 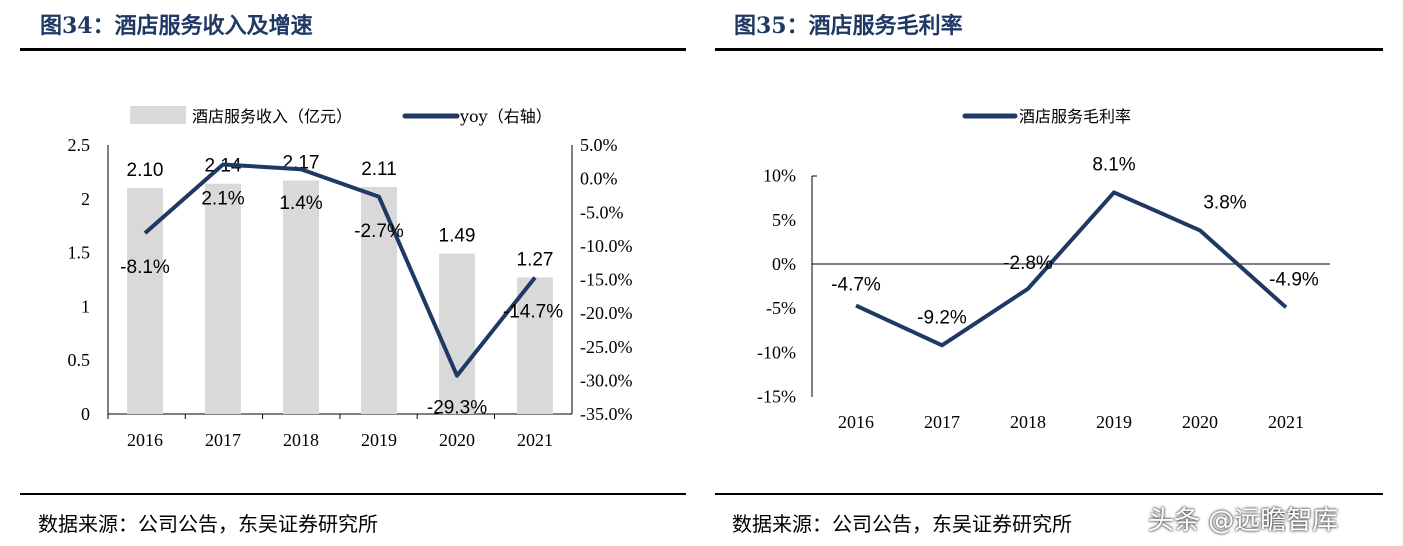 I want to click on right-y-tick: -30.0%, so click(x=606, y=380).